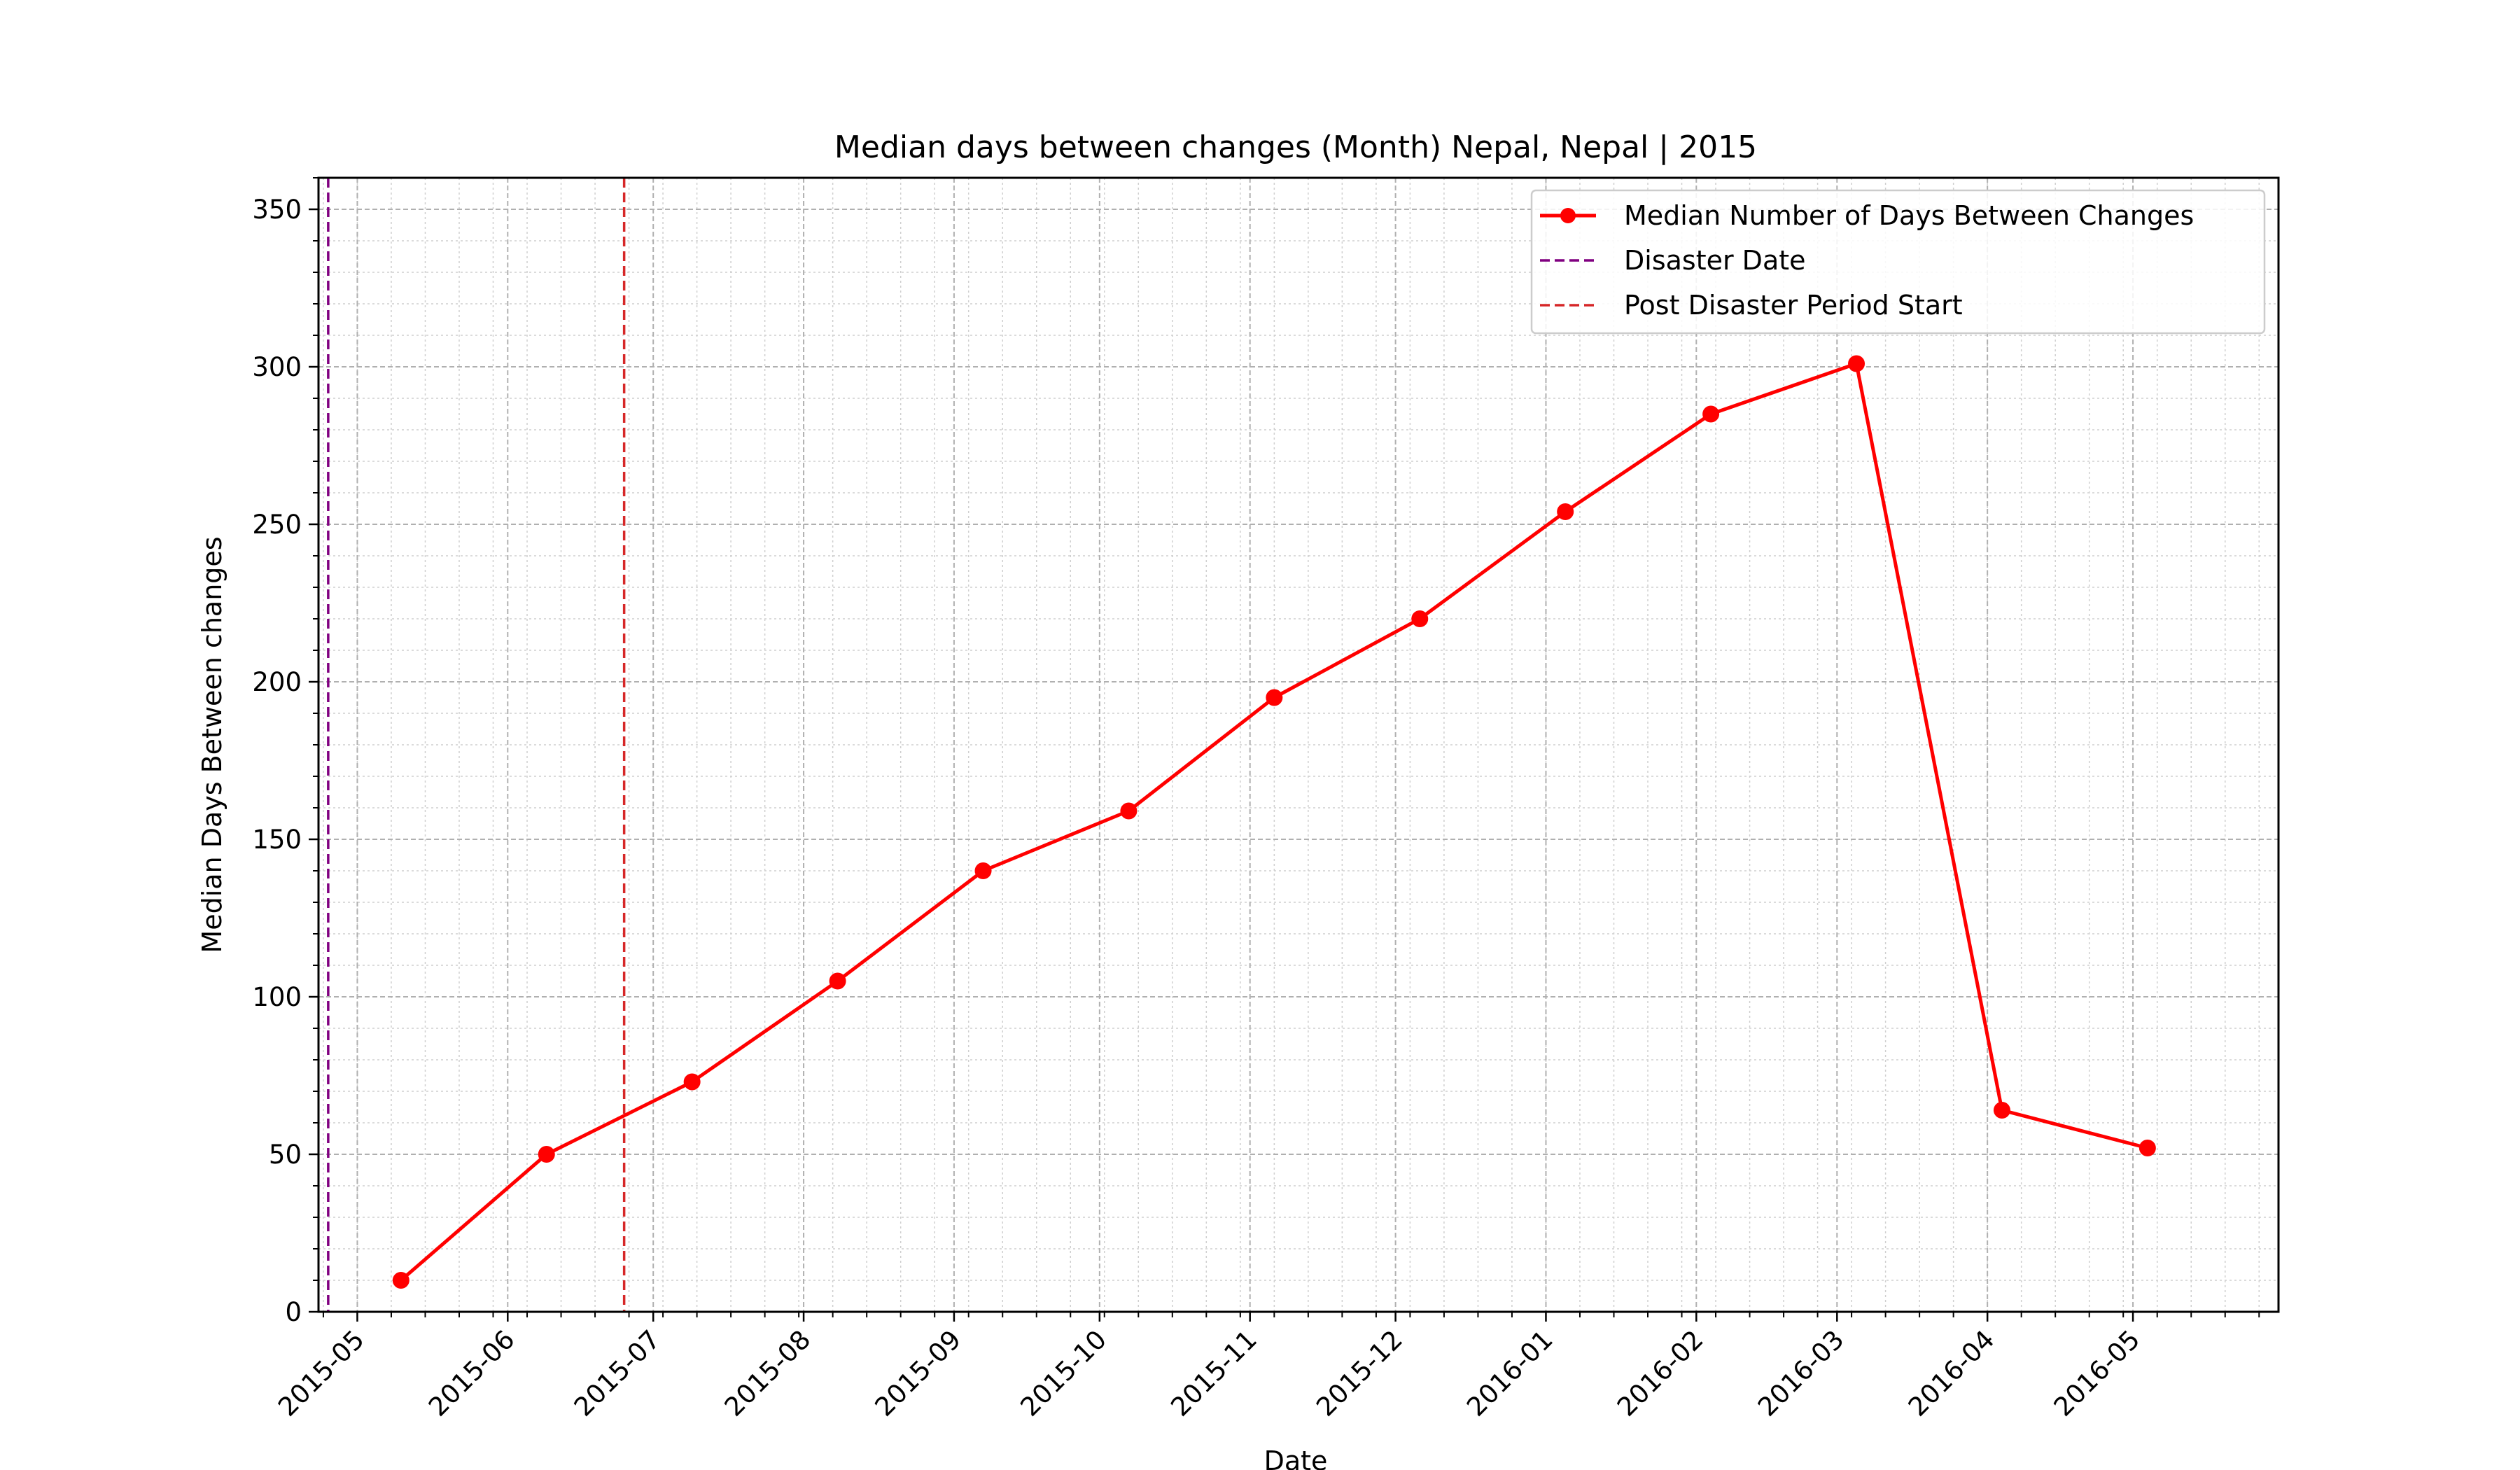 This screenshot has height=1470, width=2520. Describe the element at coordinates (1296, 1458) in the screenshot. I see `x-axis-label: Date` at that location.